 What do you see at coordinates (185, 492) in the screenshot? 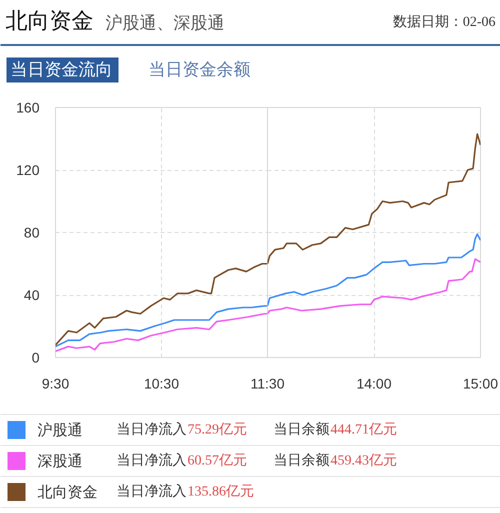
I see `text: 当日净流入135.86亿元` at bounding box center [185, 492].